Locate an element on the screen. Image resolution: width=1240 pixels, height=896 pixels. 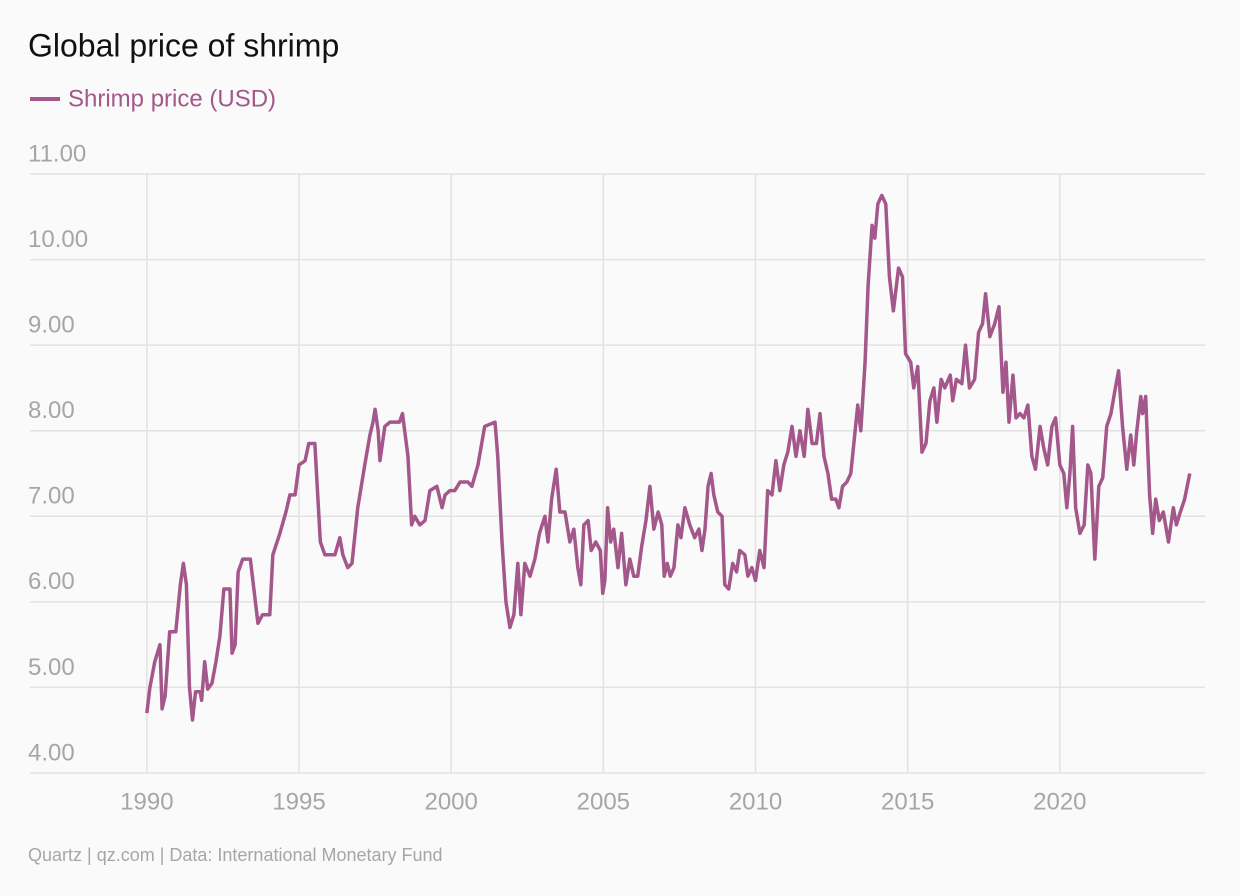
y-tick-label: 4.00 is located at coordinates (51, 752).